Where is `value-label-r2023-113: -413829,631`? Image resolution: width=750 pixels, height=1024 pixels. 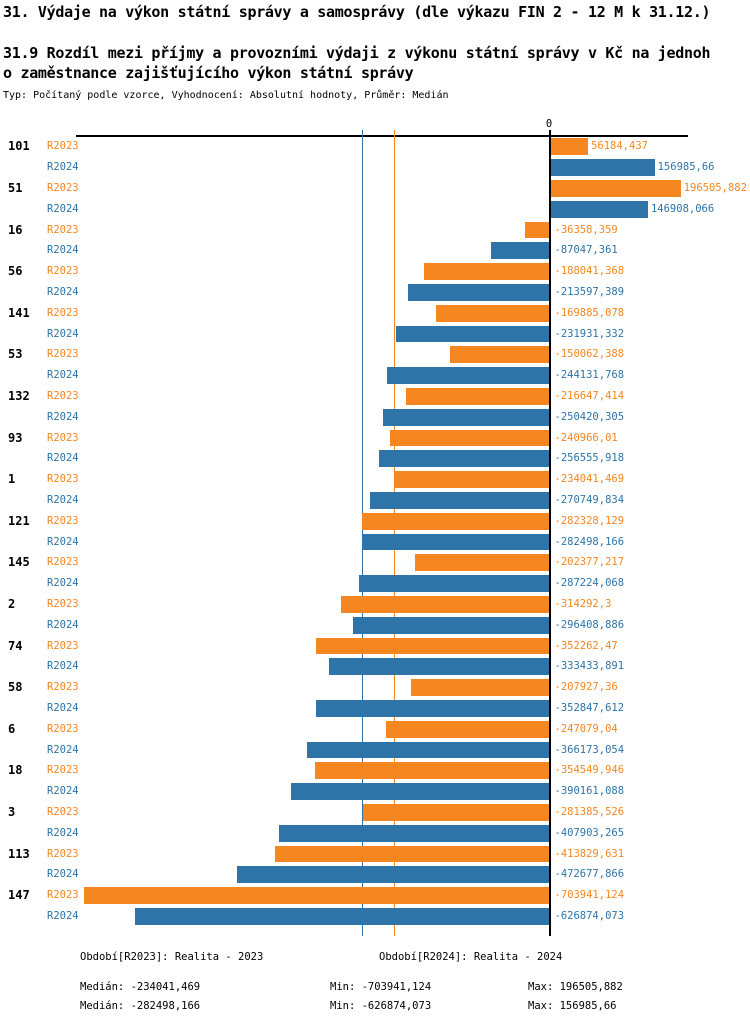
value-label-r2023-113: -413829,631 is located at coordinates (589, 853).